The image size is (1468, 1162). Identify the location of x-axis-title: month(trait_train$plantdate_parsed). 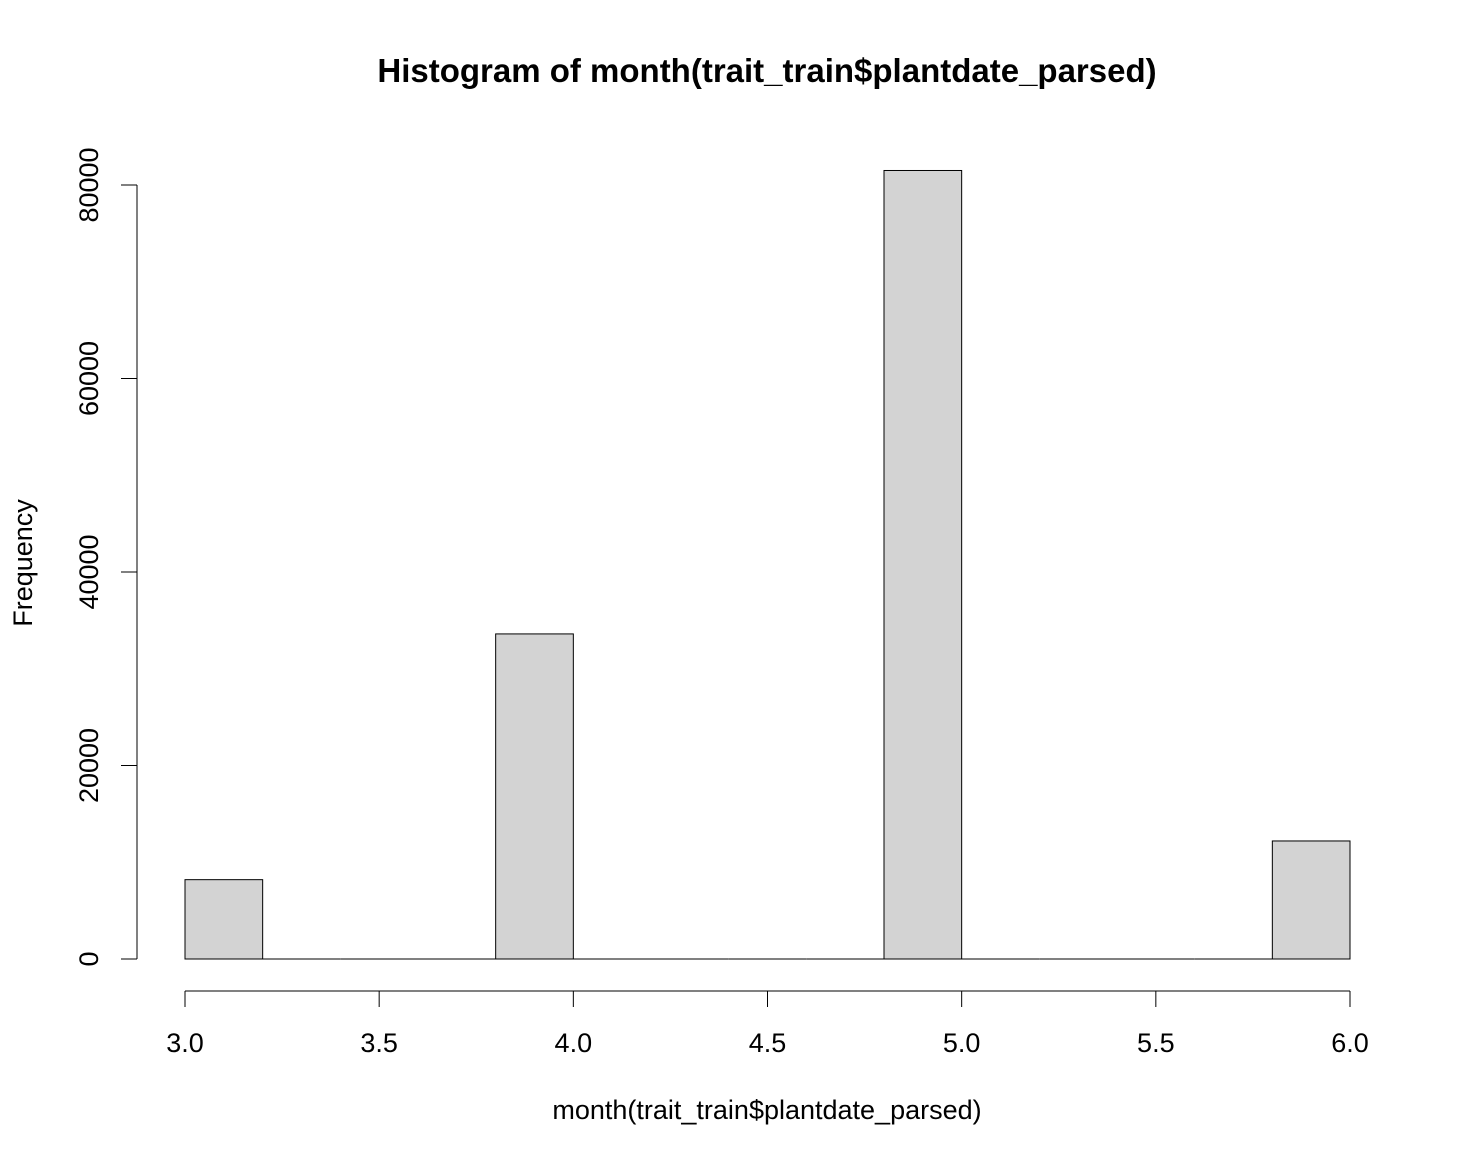
(766, 1110).